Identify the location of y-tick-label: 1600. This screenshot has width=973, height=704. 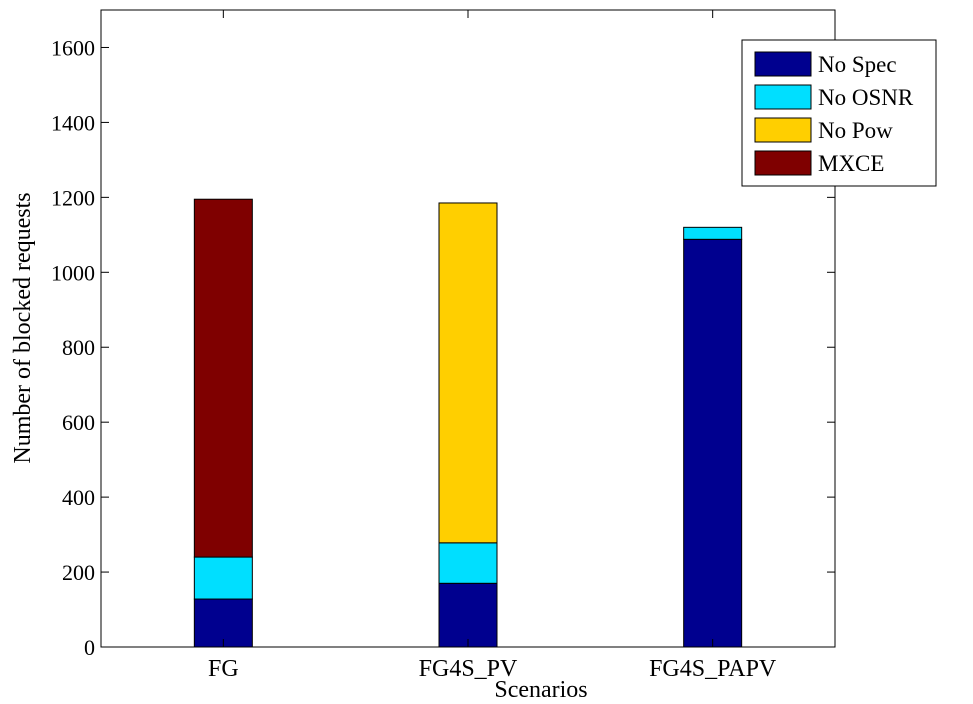
(73, 47).